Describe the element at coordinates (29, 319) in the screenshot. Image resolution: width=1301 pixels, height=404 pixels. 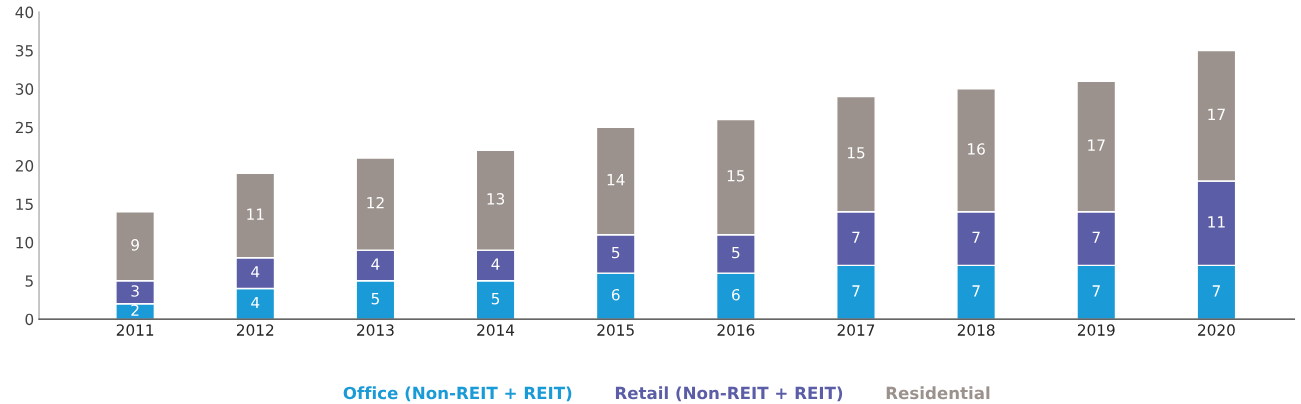
I see `y-tick-label: 0` at that location.